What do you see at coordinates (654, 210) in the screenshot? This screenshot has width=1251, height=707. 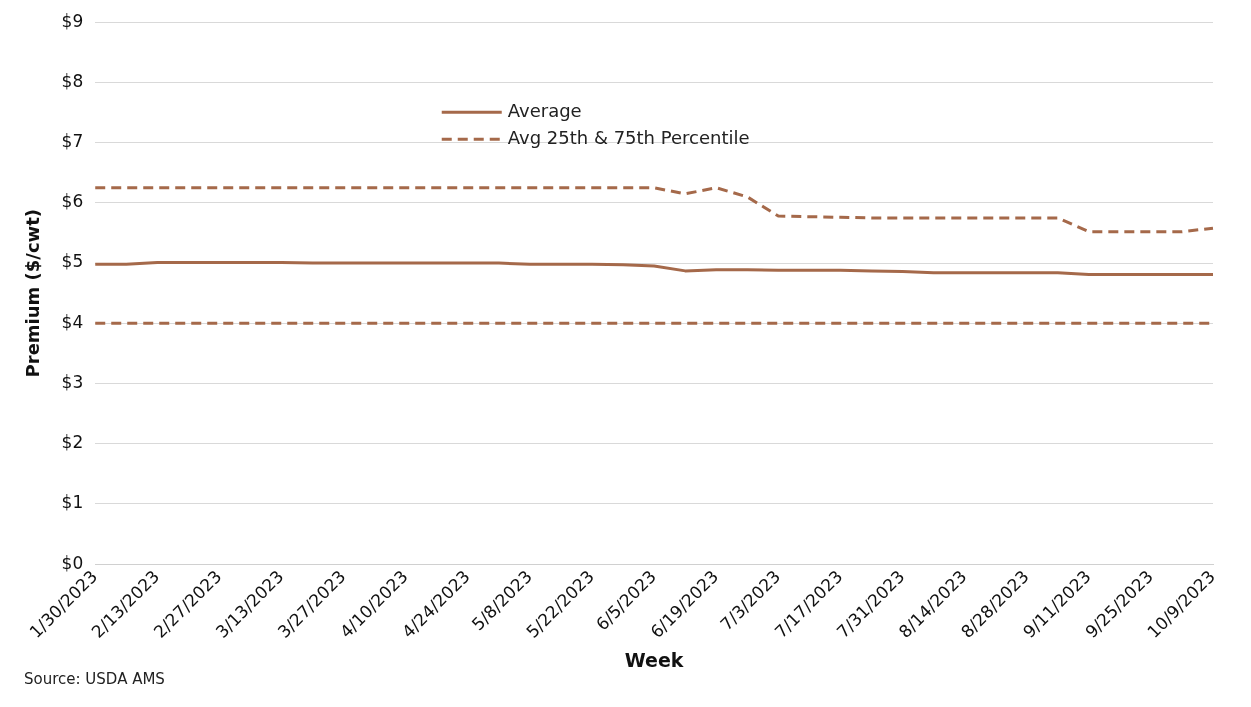 I see `line-series` at bounding box center [654, 210].